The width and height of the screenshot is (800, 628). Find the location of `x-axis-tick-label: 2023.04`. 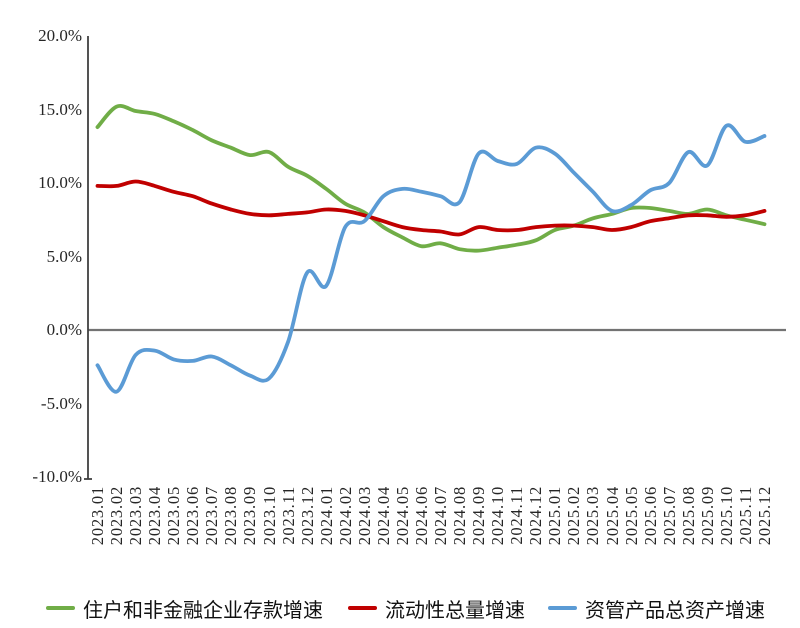

x-axis-tick-label: 2023.04 is located at coordinates (155, 516).